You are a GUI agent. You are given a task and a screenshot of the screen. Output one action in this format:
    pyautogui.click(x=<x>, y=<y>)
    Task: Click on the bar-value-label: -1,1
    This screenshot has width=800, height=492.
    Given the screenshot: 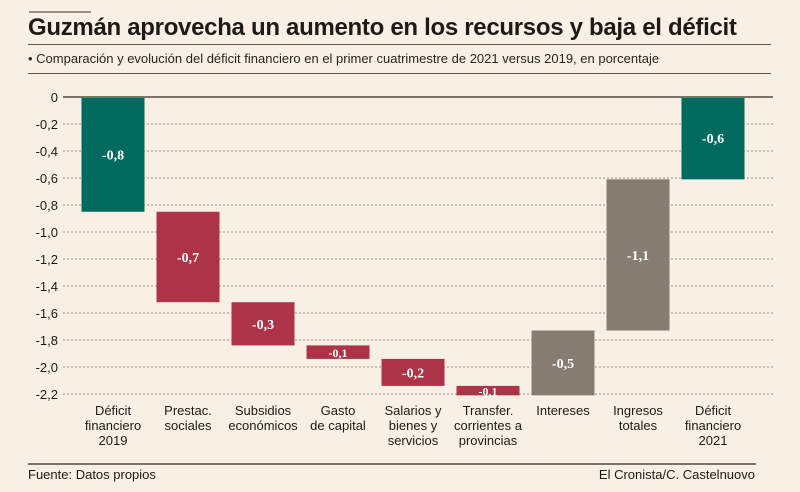 What is the action you would take?
    pyautogui.click(x=638, y=256)
    